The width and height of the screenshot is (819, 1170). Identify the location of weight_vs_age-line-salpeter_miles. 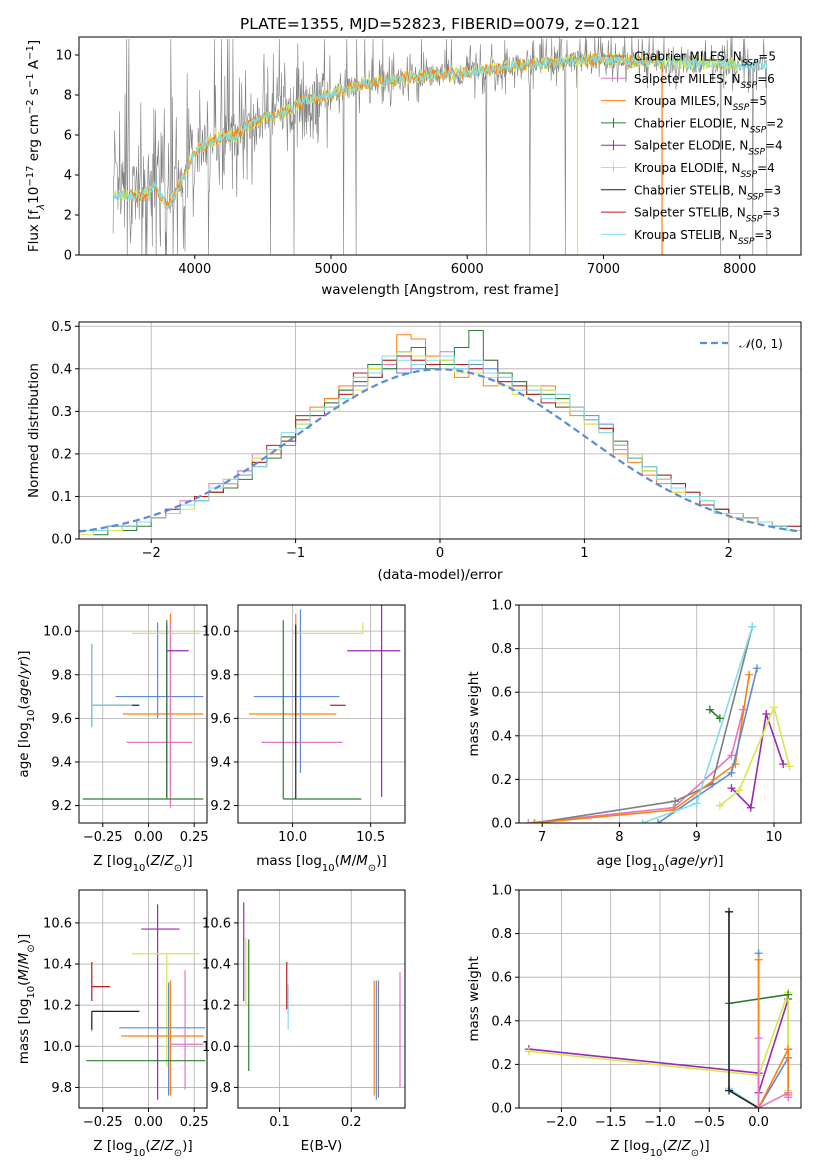
(636, 766).